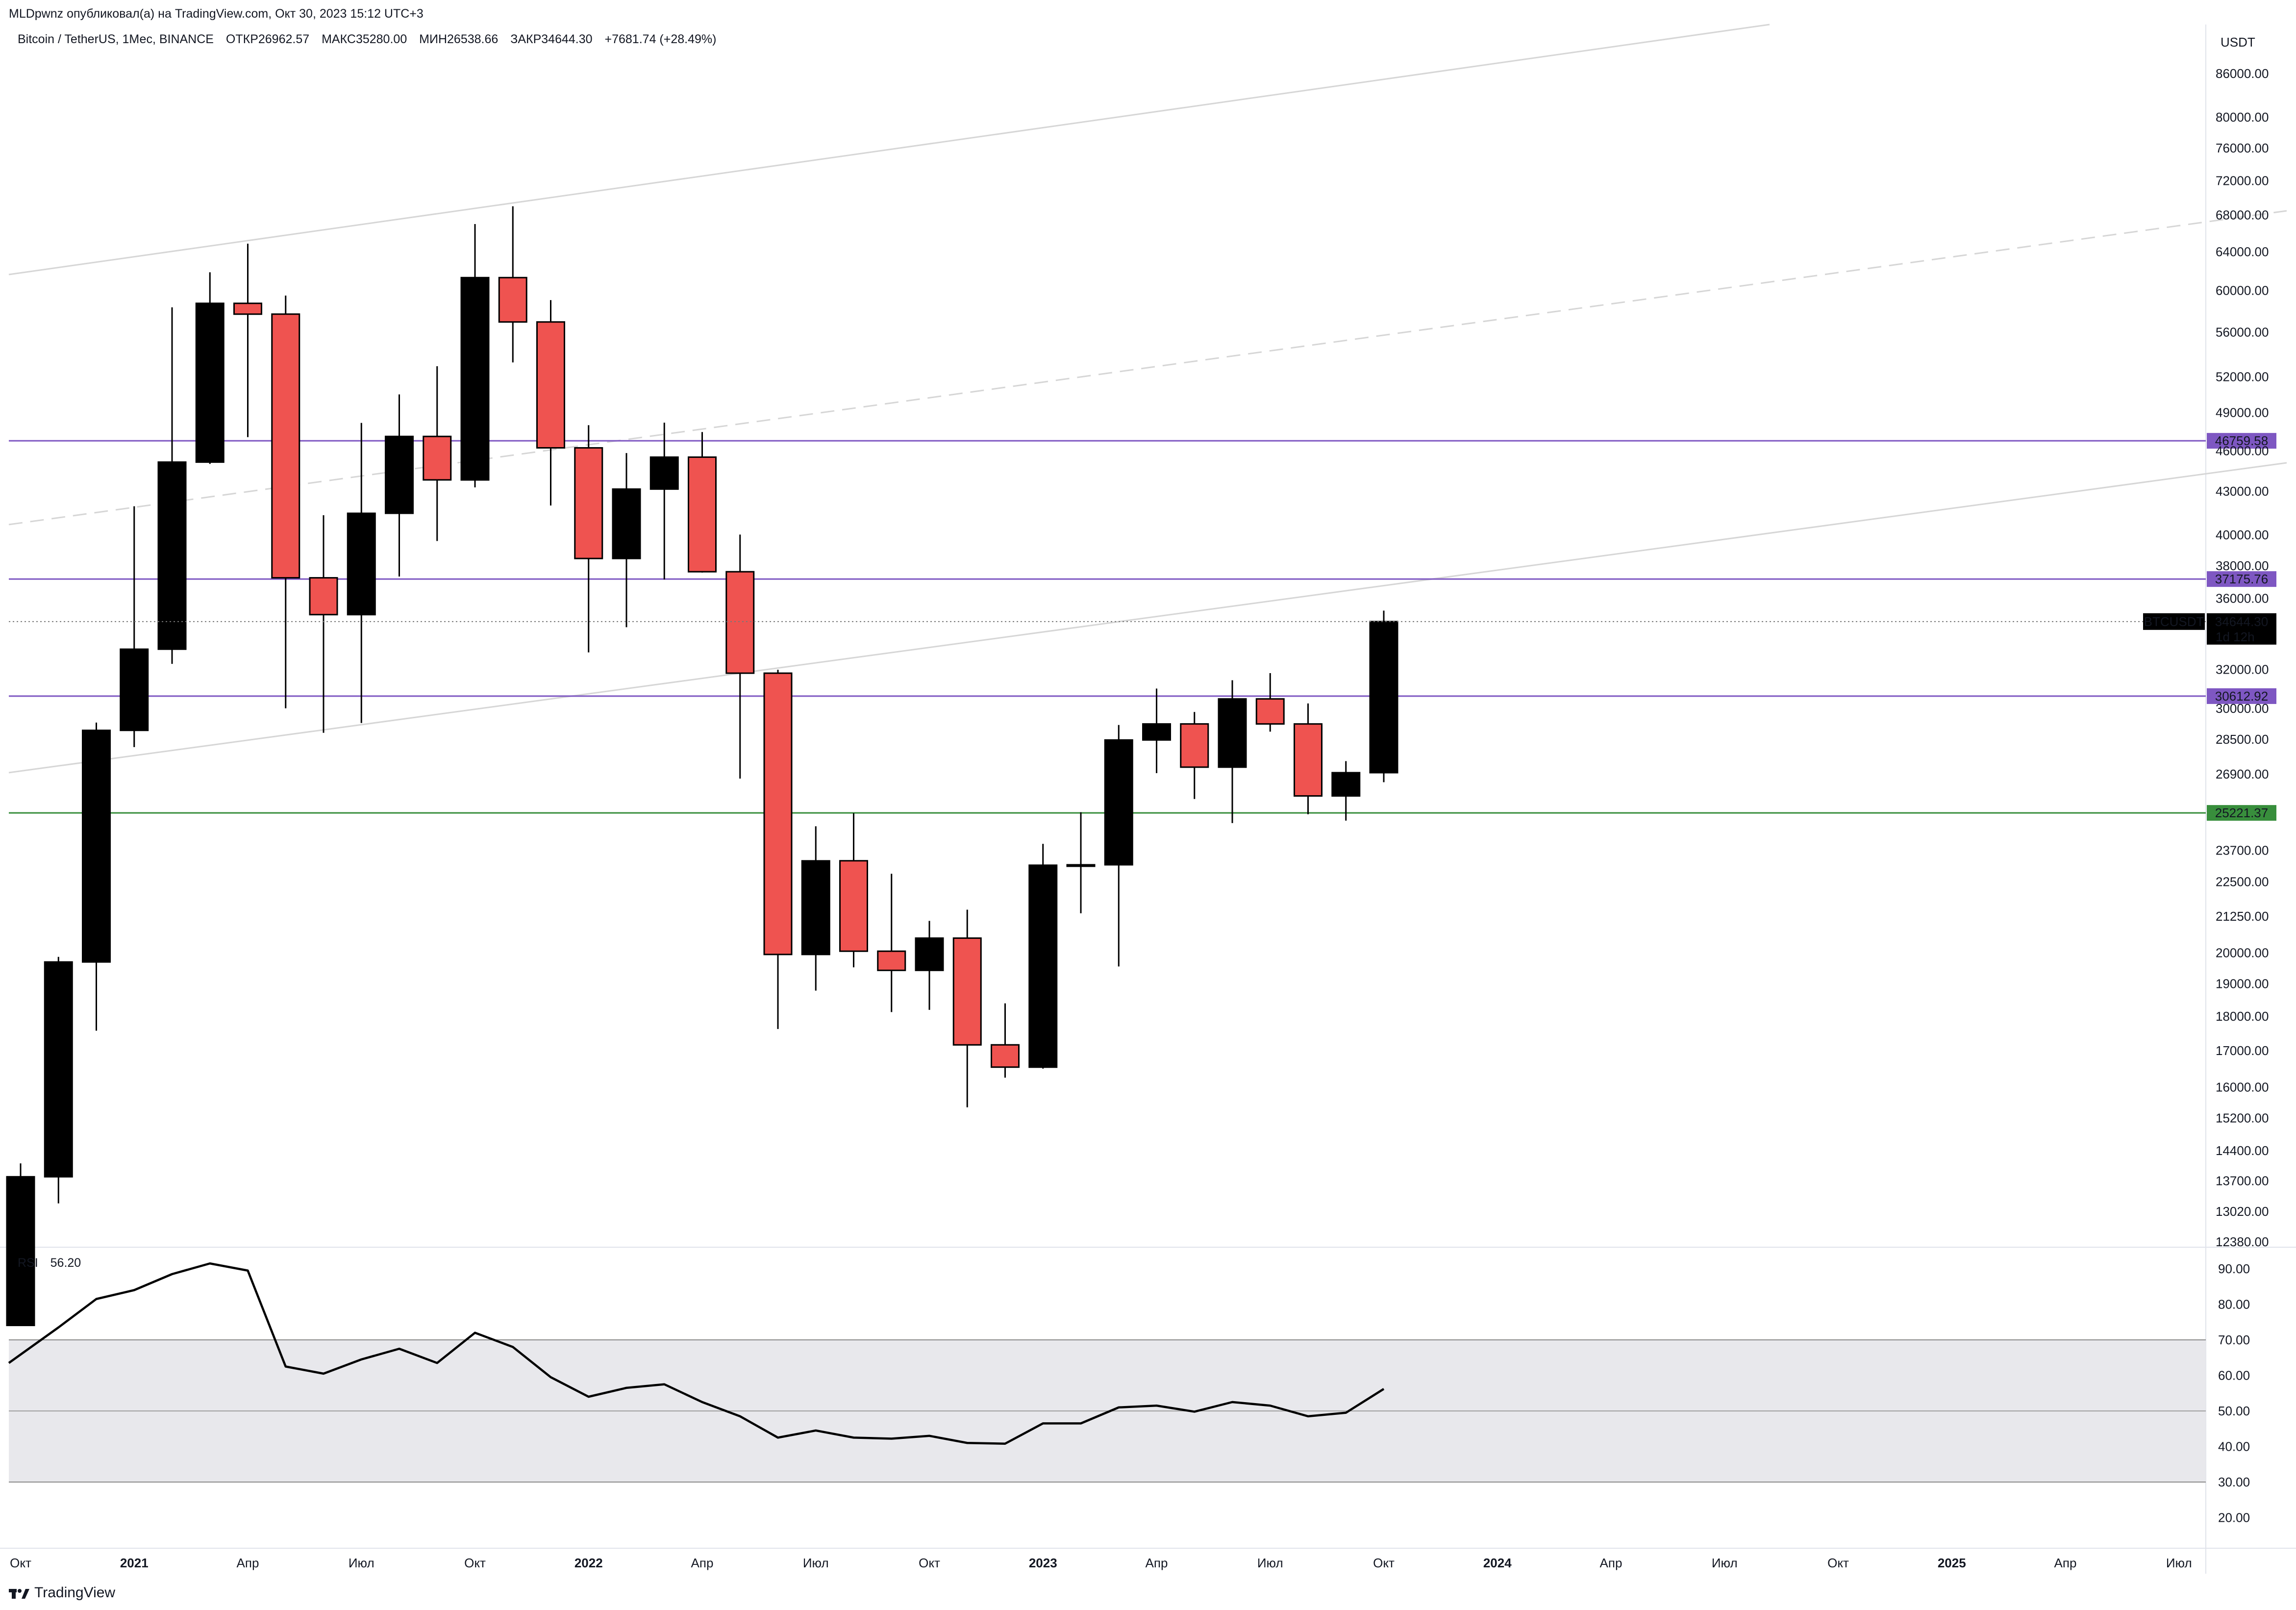 The image size is (2296, 1610). Describe the element at coordinates (2241, 621) in the screenshot. I see `last-price-label: 34644.30` at that location.